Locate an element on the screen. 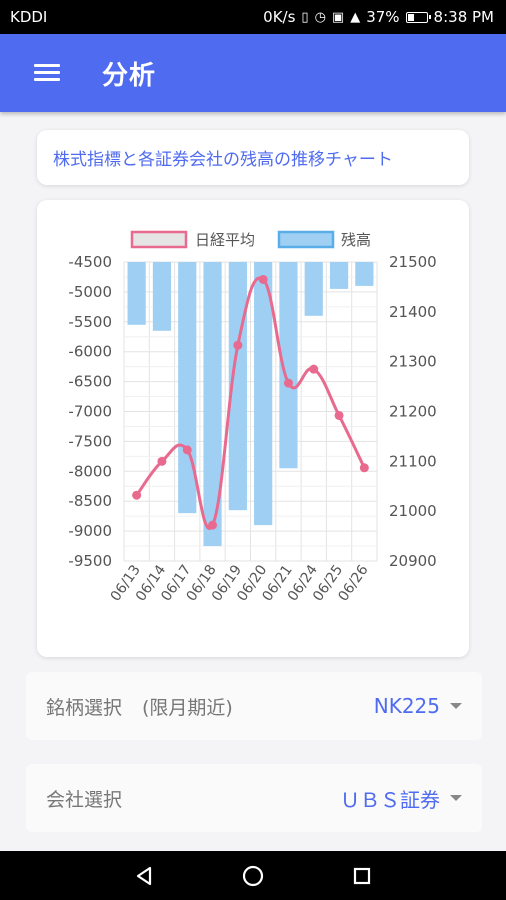 This screenshot has height=900, width=506. status-icons: 0K/s ▯ ◷ ▣ ▲ 37% 8:38 PM is located at coordinates (378, 17).